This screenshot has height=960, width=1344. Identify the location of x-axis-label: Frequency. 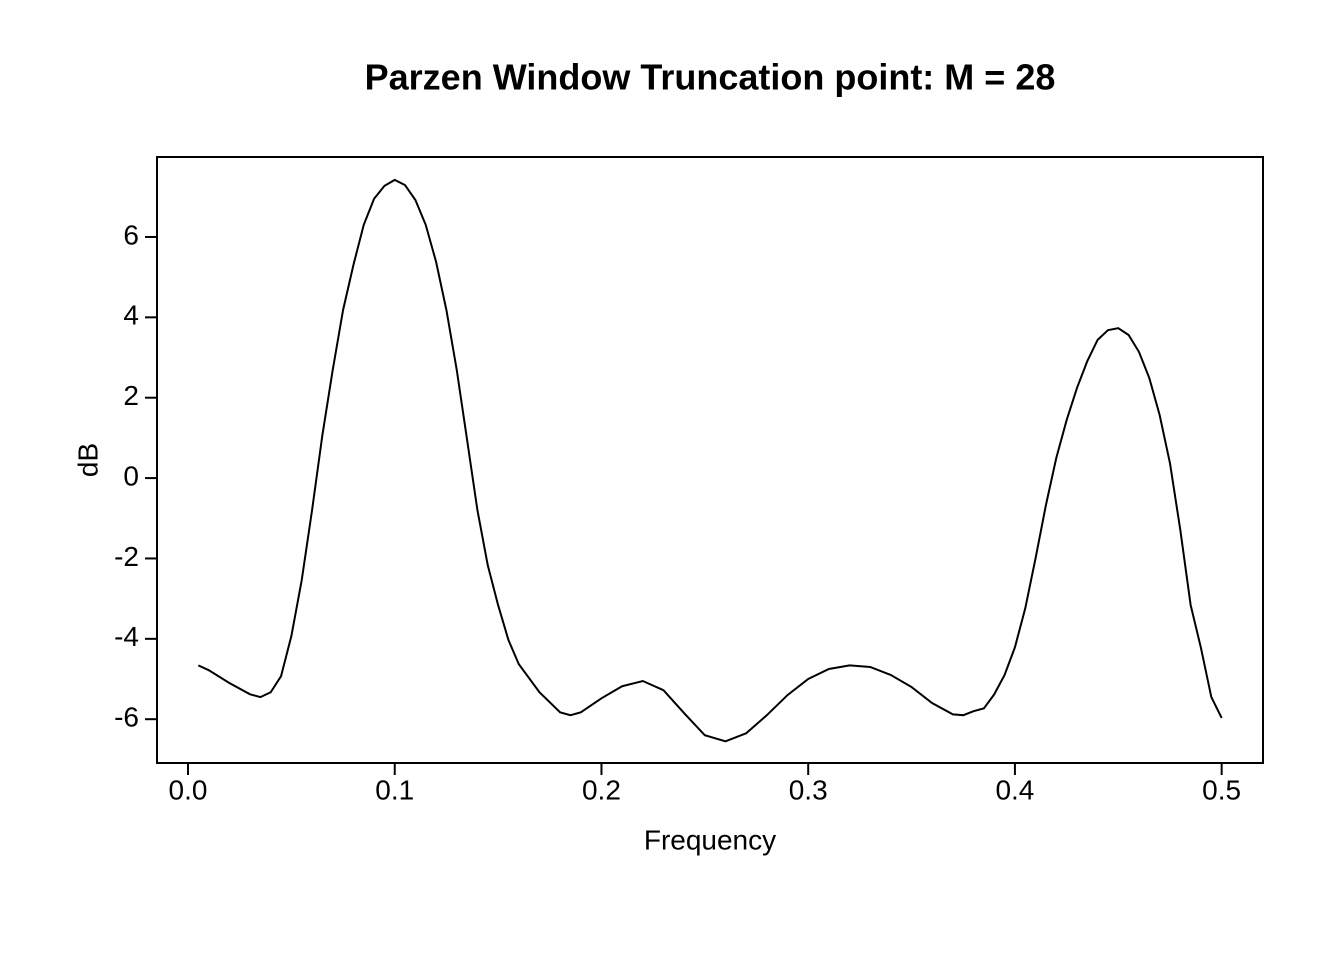
(710, 839).